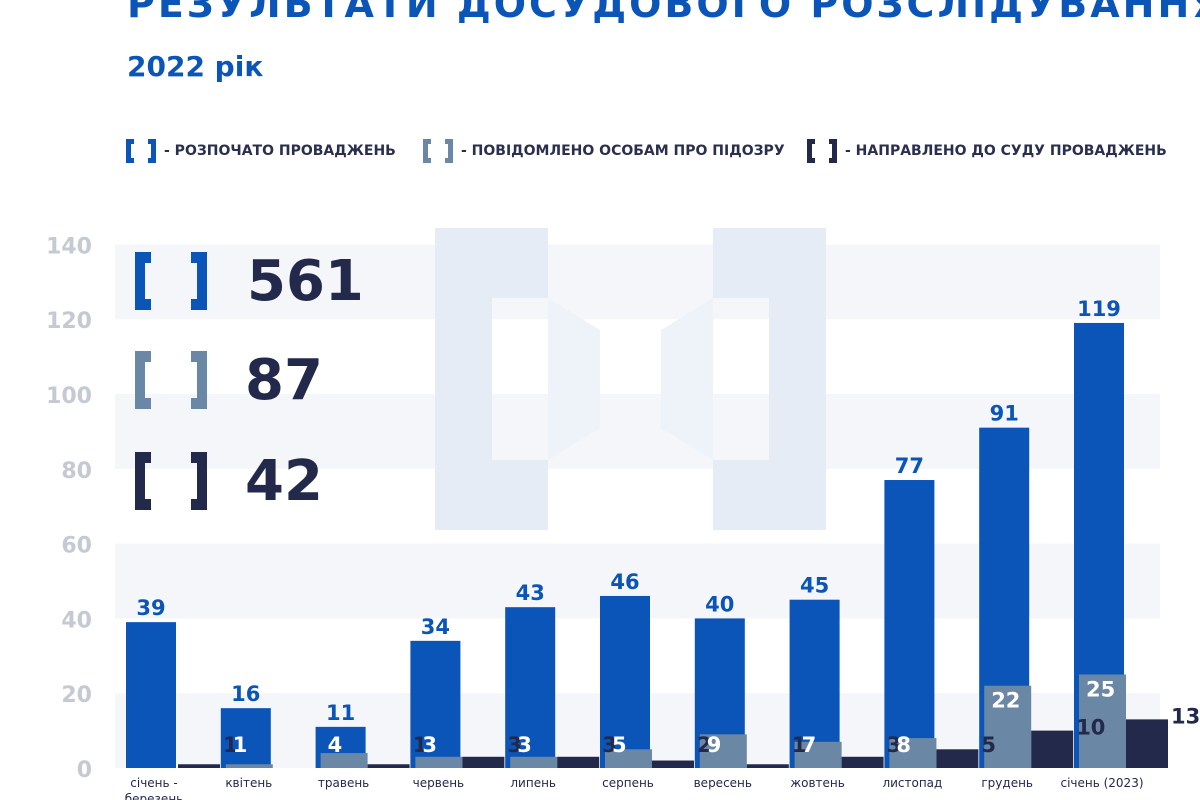 This screenshot has height=800, width=1200. What do you see at coordinates (240, 745) in the screenshot?
I see `value-label-suspicion: 1` at bounding box center [240, 745].